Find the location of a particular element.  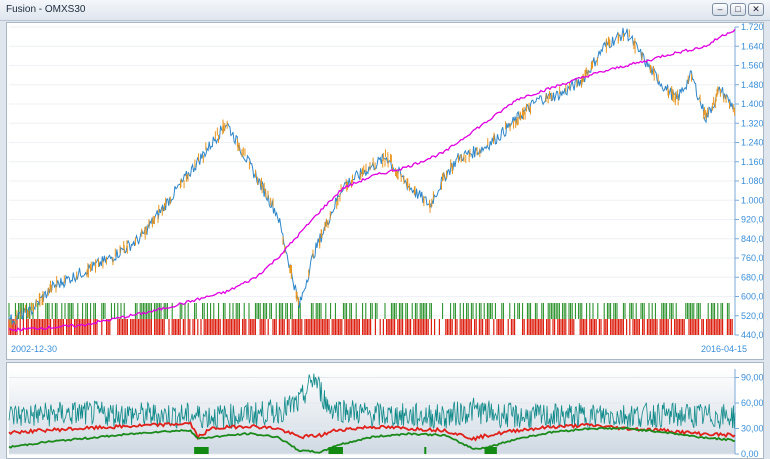

window-title: Fusion - OMXS30 is located at coordinates (46, 9).